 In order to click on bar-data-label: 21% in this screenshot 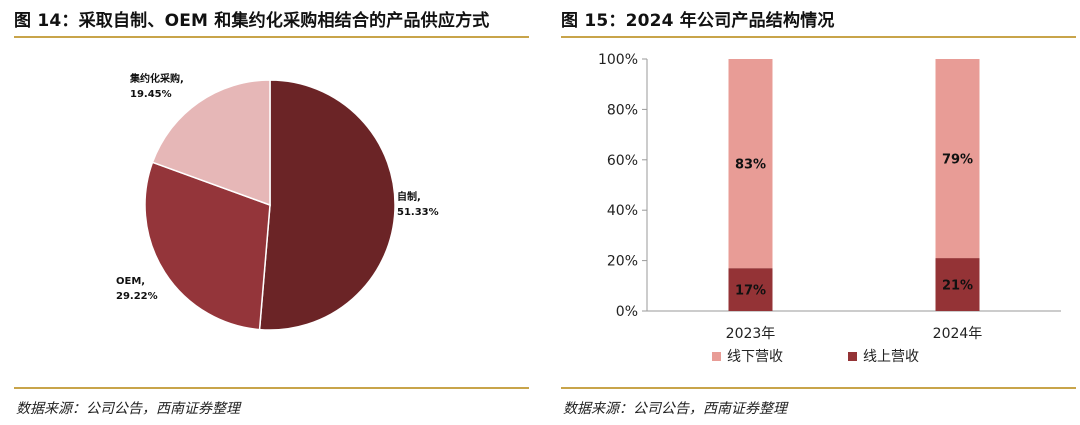, I will do `click(957, 286)`.